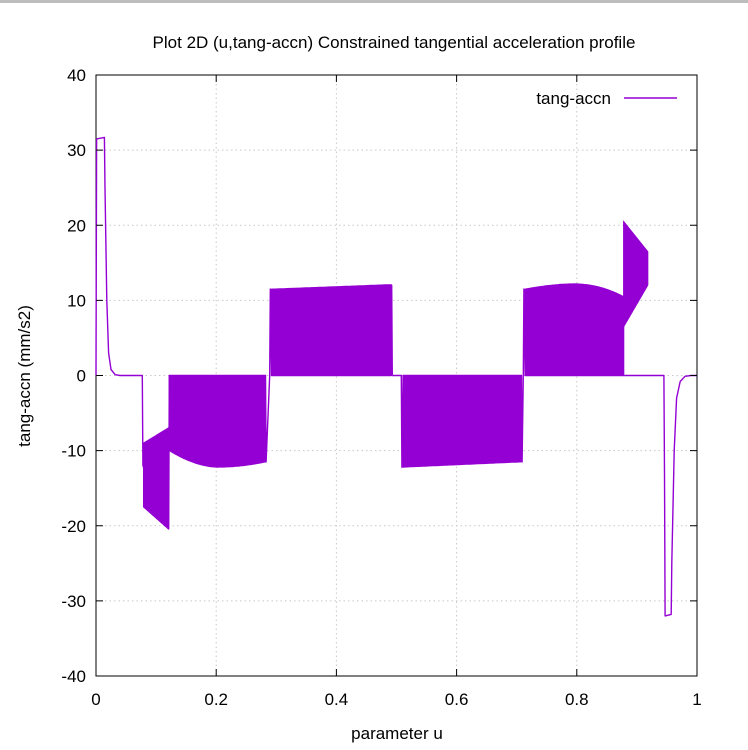 The width and height of the screenshot is (748, 750). Describe the element at coordinates (457, 699) in the screenshot. I see `x-tick-label: 0.6` at that location.